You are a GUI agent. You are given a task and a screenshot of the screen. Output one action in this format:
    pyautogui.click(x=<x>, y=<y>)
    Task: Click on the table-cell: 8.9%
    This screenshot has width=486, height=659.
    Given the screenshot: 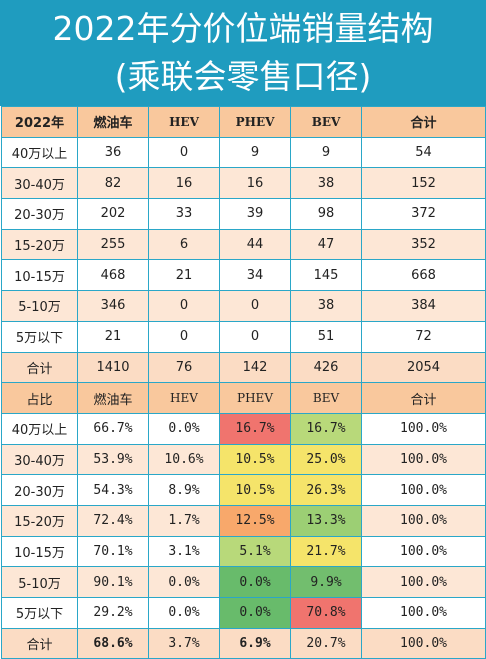 What is the action you would take?
    pyautogui.click(x=184, y=490)
    